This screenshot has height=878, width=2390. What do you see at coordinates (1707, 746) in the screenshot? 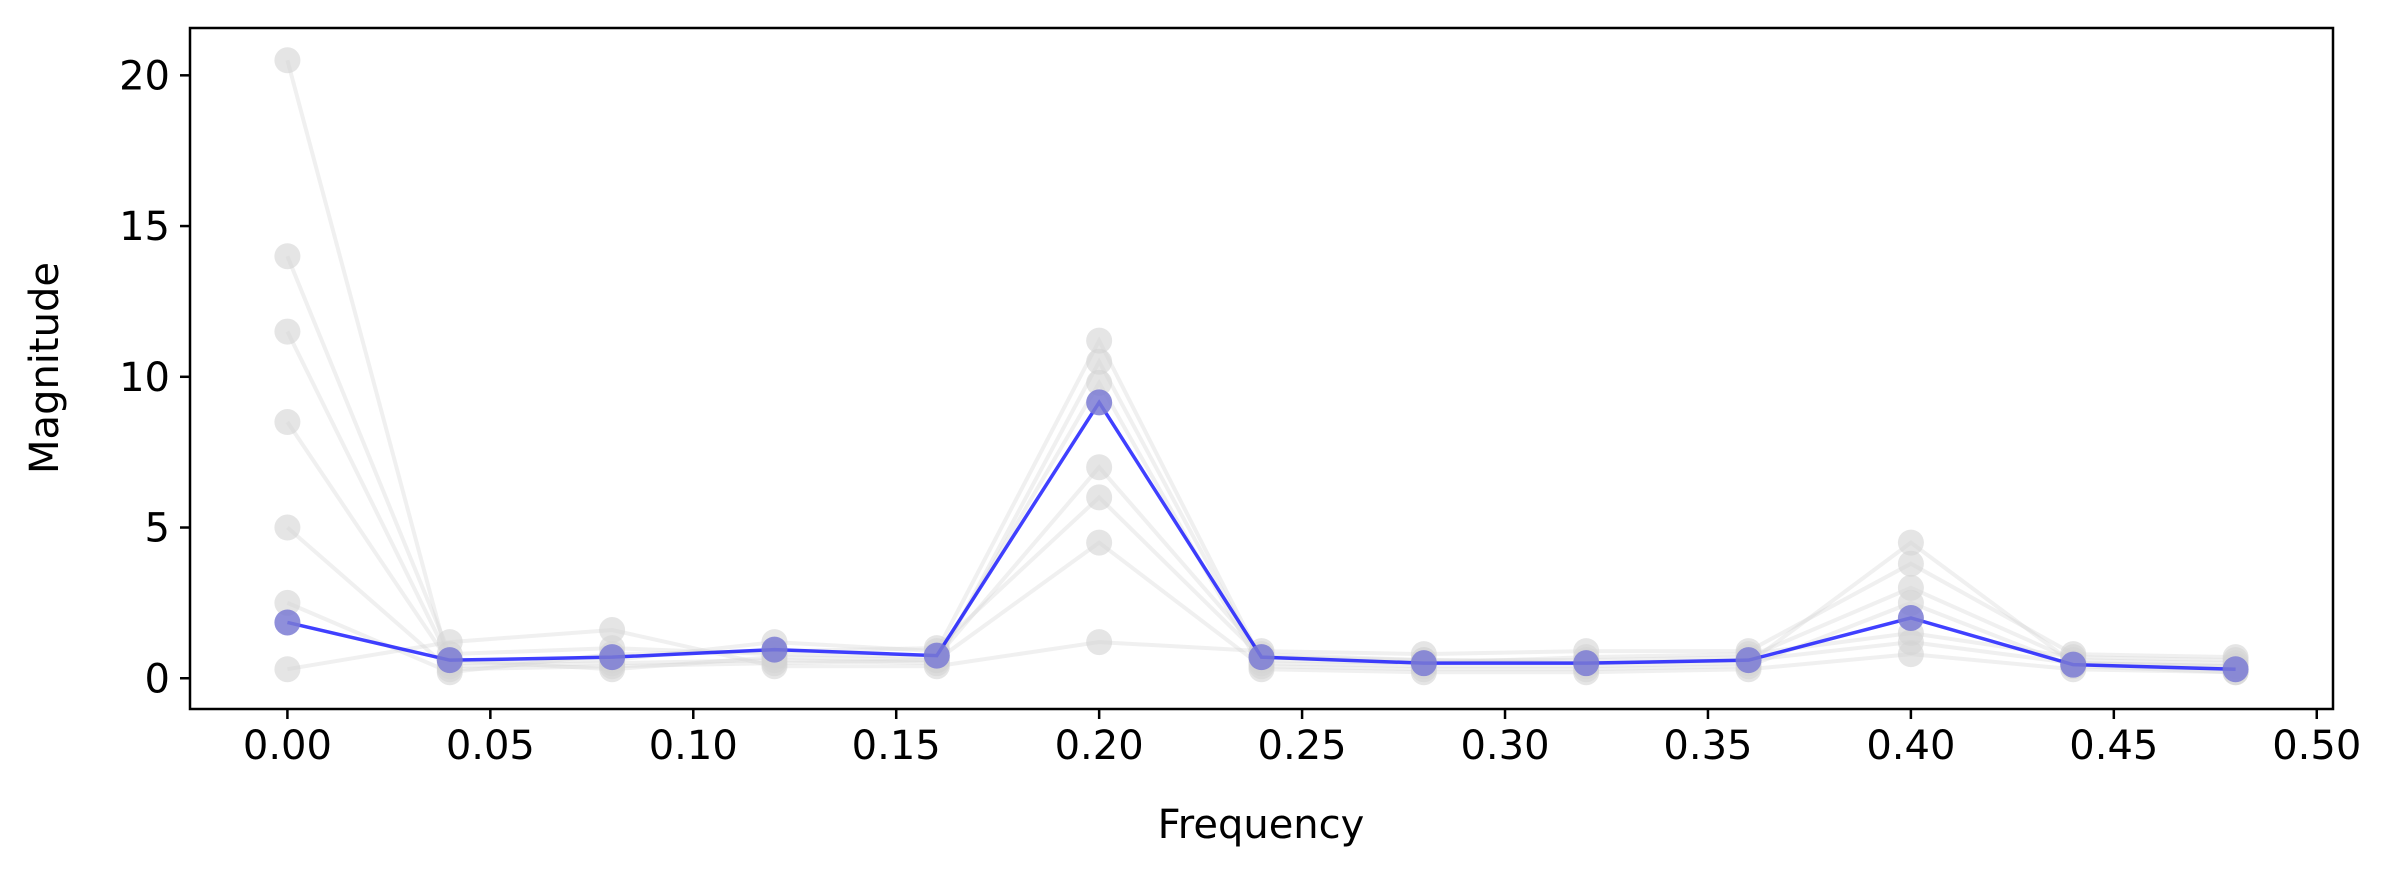
I see `x-tick-label: 0.35` at bounding box center [1707, 746].